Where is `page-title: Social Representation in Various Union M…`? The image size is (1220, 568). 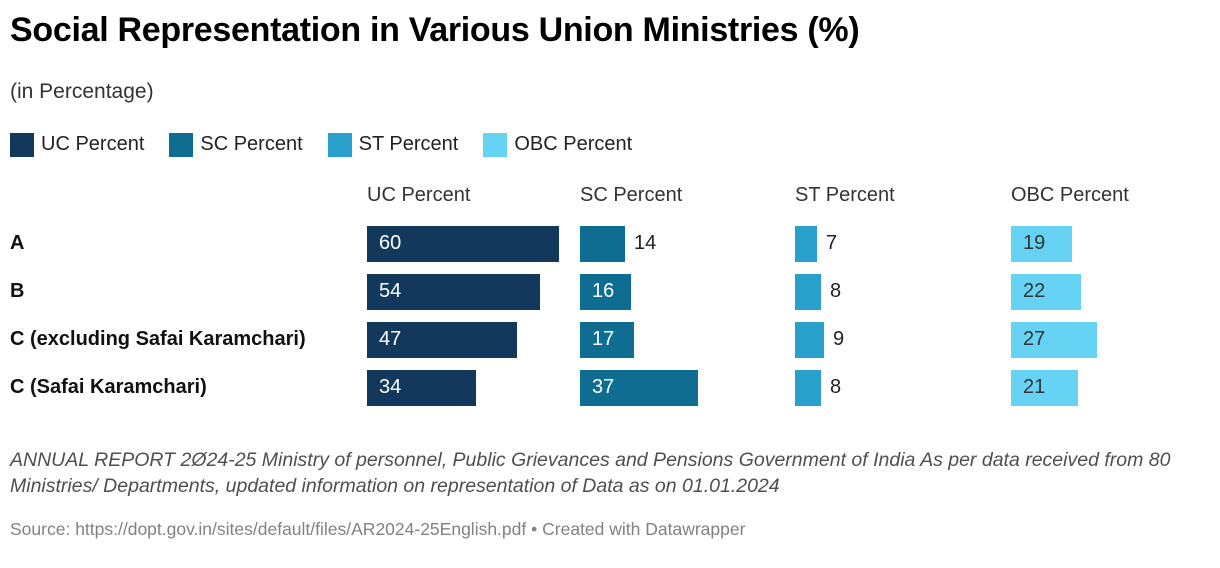 page-title: Social Representation in Various Union M… is located at coordinates (435, 30).